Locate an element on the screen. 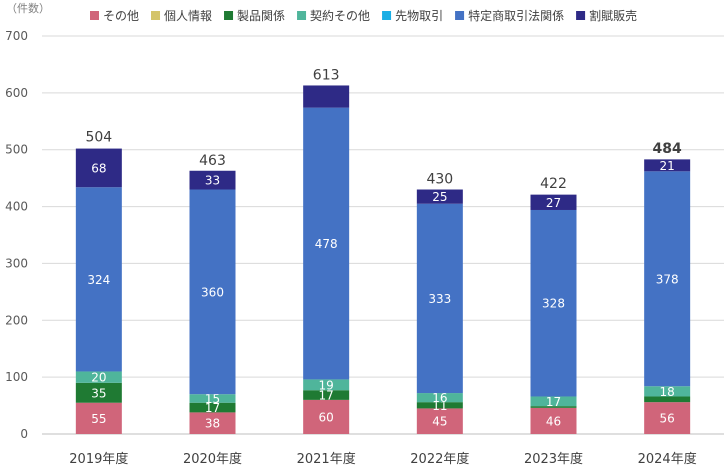  y-tick-label-600: 600 is located at coordinates (16, 93).